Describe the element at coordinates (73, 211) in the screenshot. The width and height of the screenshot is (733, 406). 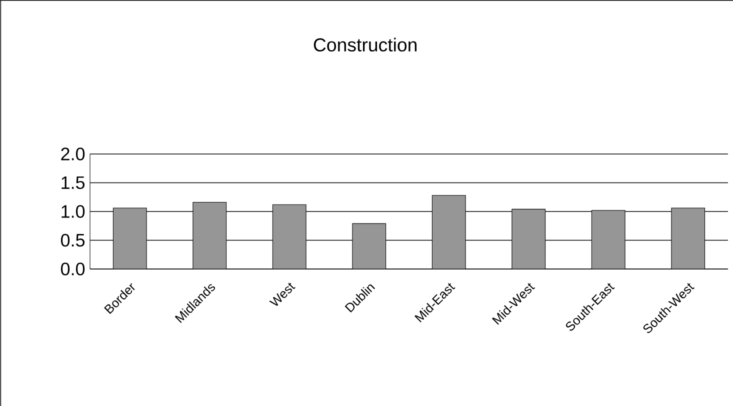
I see `y-tick-label: 1.0` at that location.